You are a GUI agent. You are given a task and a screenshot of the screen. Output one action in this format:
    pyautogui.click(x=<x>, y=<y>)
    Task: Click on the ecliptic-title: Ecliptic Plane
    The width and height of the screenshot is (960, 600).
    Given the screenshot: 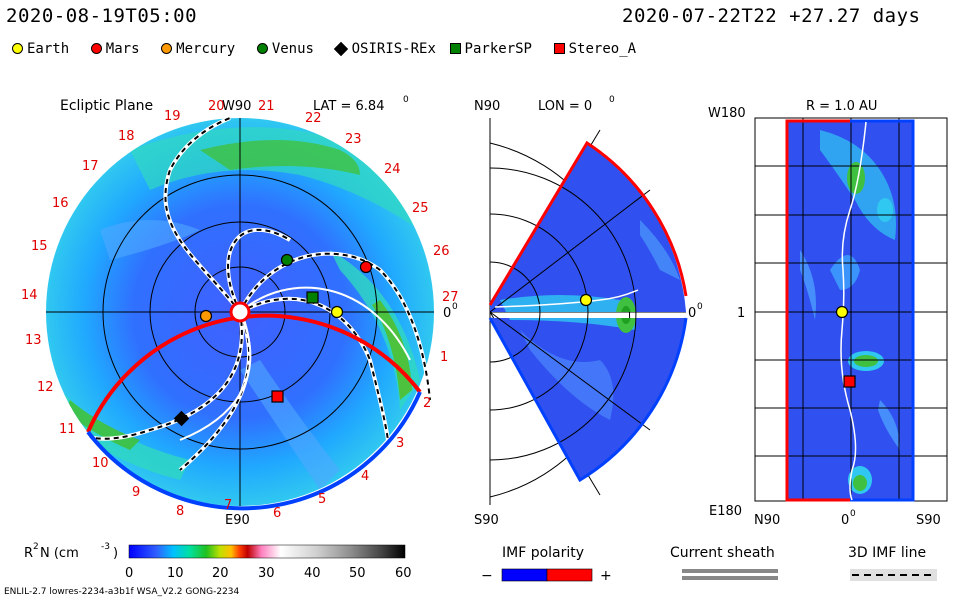 What is the action you would take?
    pyautogui.click(x=106, y=106)
    